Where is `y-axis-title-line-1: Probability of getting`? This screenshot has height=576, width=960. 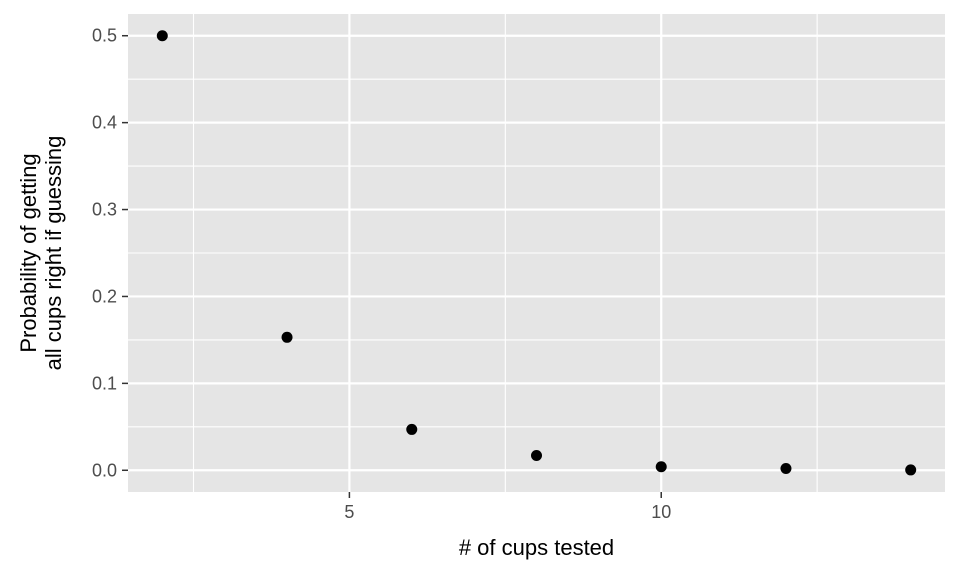
y-axis-title-line-1: Probability of getting is located at coordinates (28, 252).